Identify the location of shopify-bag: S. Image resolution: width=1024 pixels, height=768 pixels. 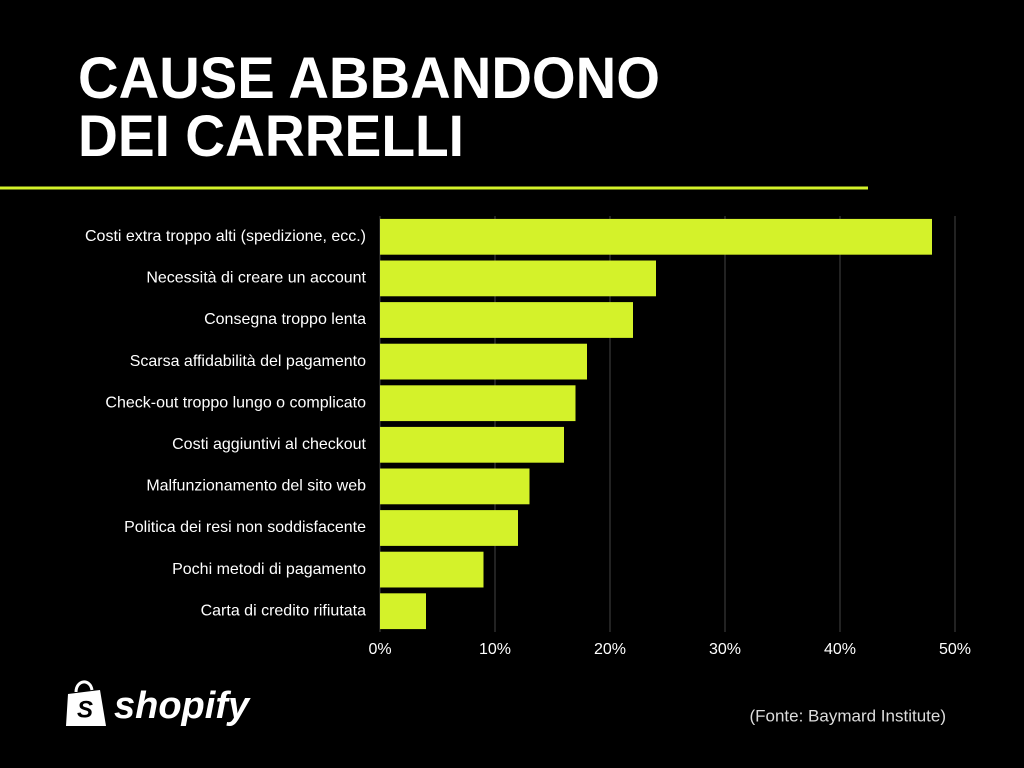
(86, 703).